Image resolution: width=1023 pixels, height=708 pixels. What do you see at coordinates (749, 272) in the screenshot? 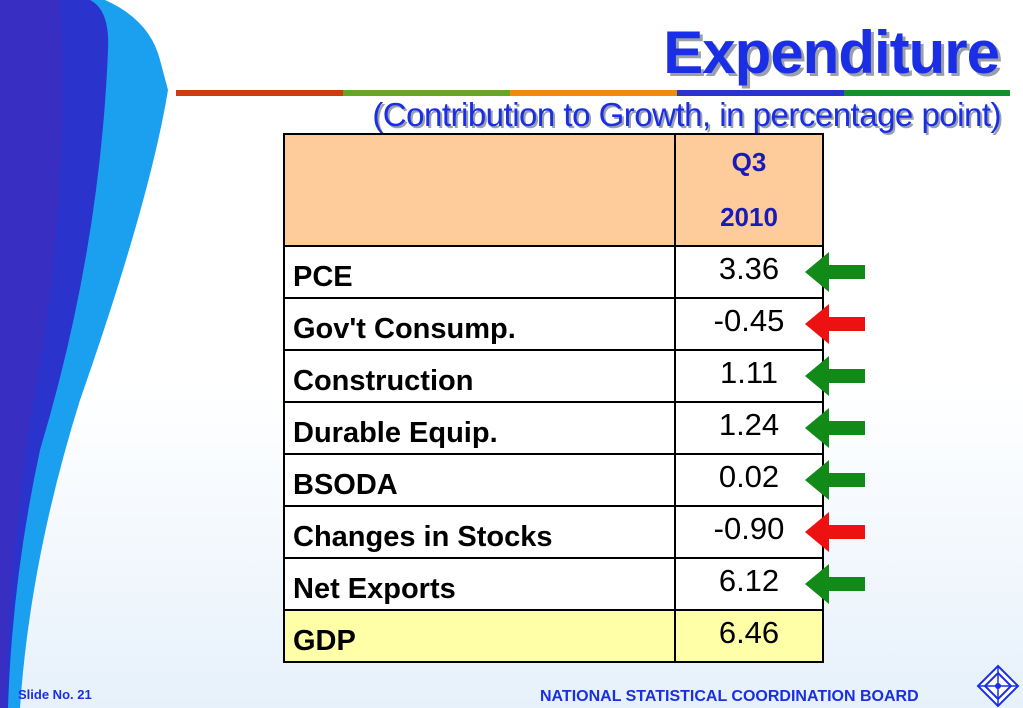
I see `row-value: 3.36` at bounding box center [749, 272].